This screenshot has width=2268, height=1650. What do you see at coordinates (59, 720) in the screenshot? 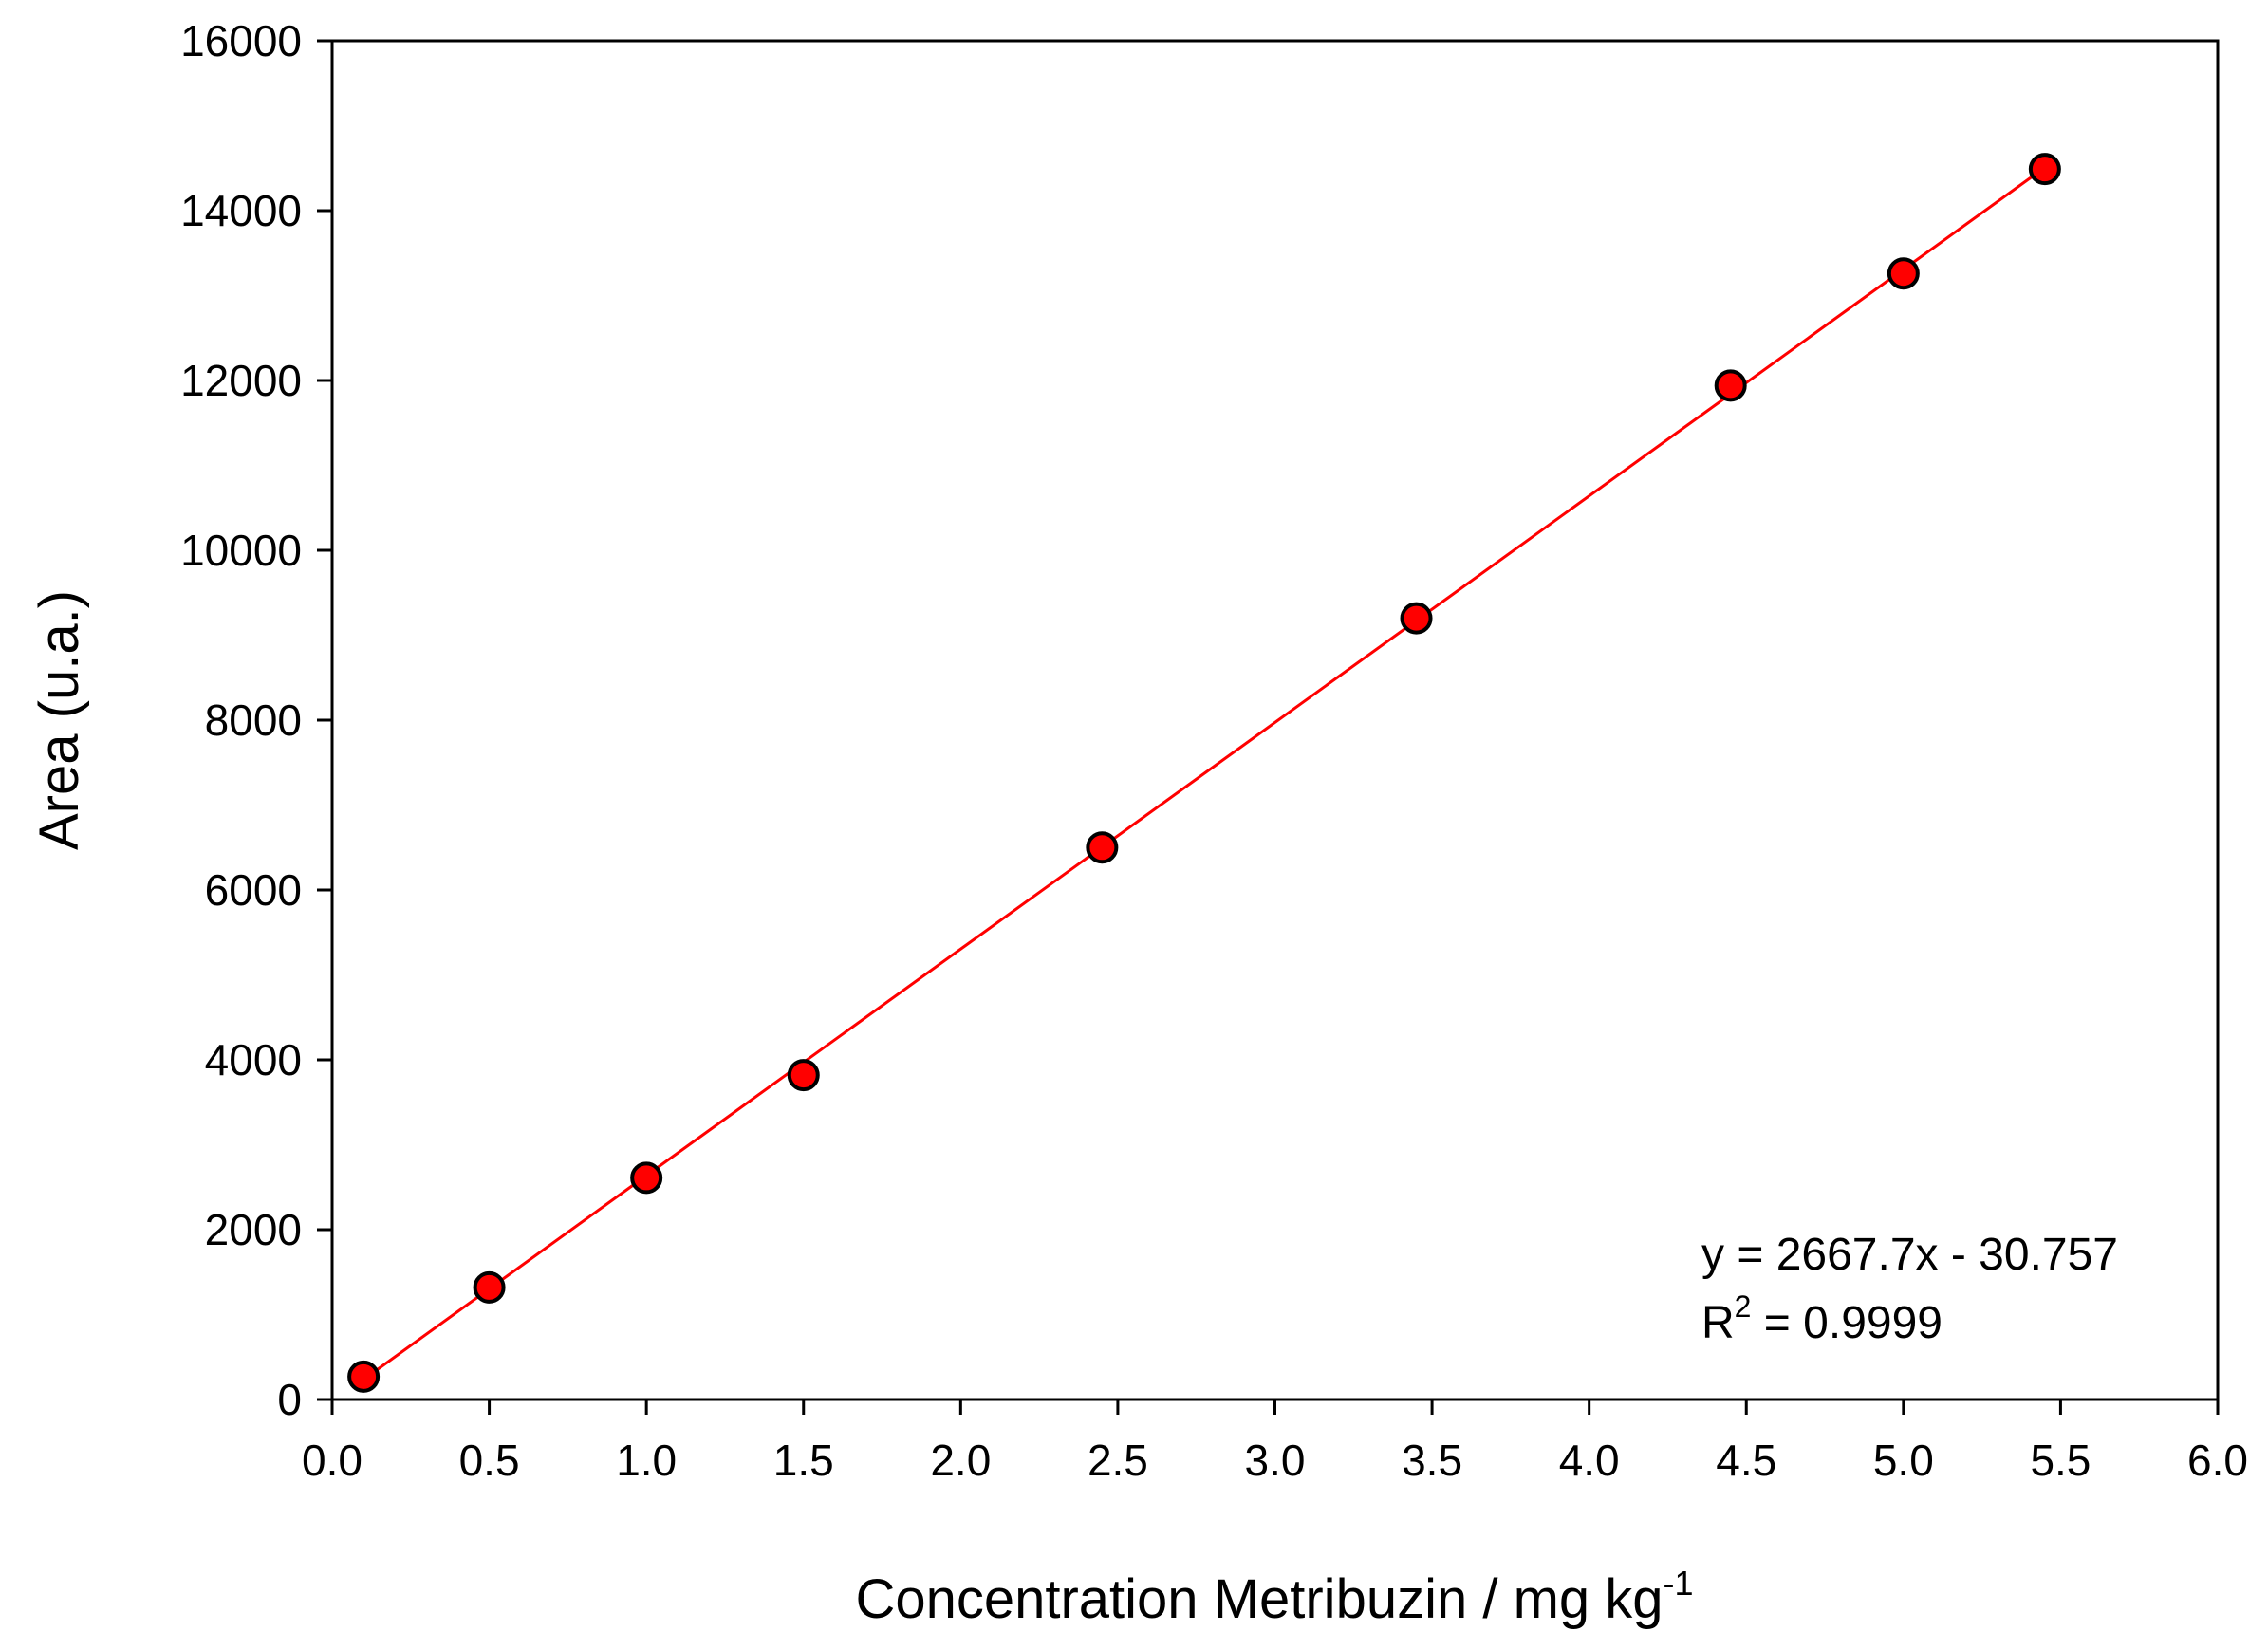
I see `y-axis-title: Area (u.a.)` at bounding box center [59, 720].